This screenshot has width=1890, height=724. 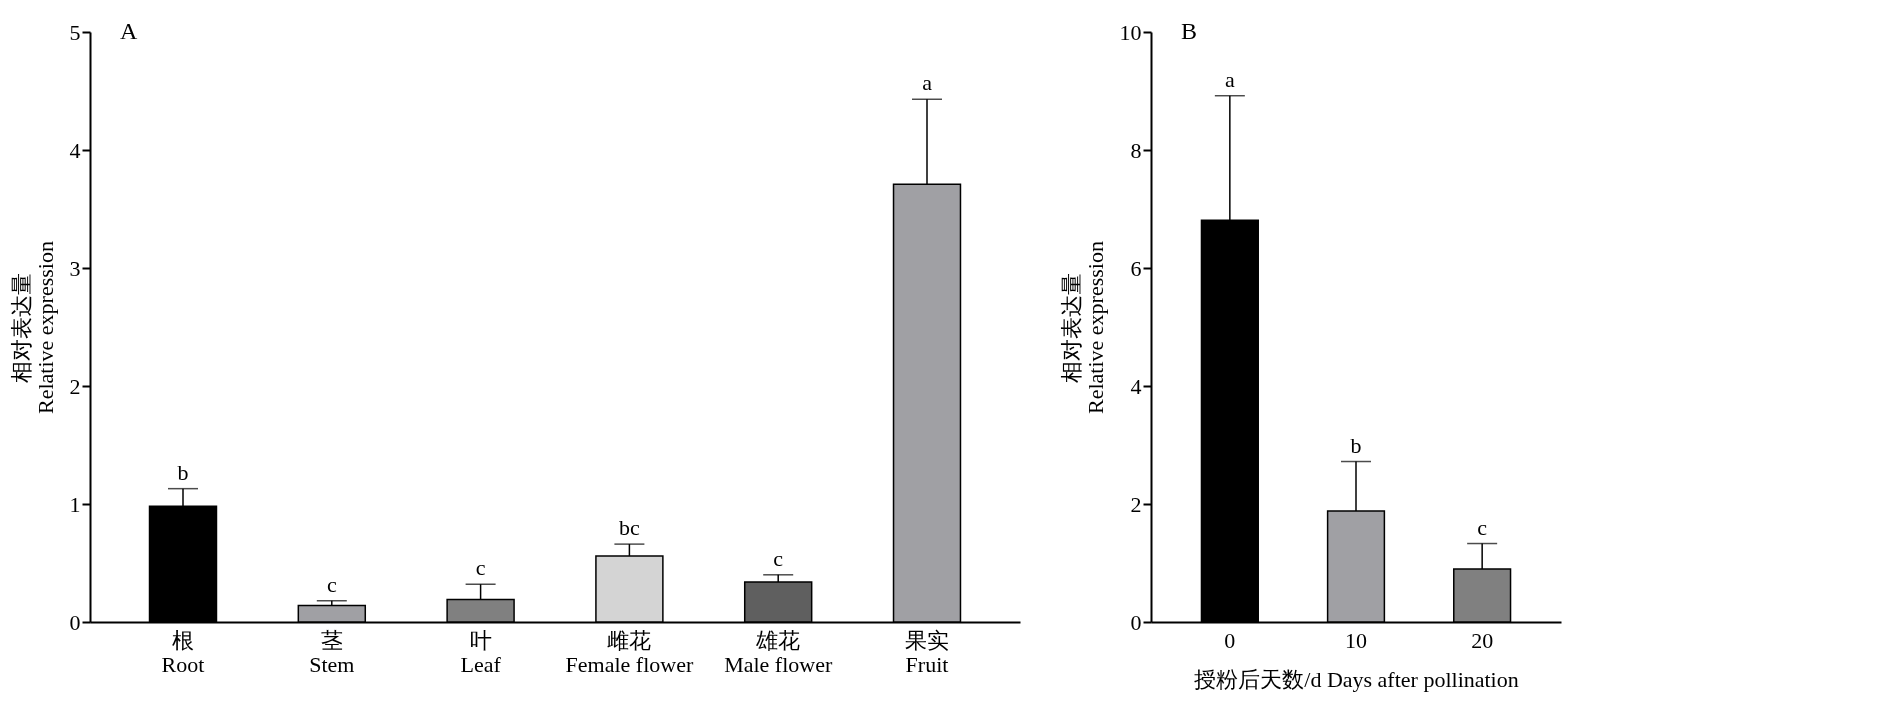 What do you see at coordinates (75, 32) in the screenshot?
I see `y-tick-label: 5` at bounding box center [75, 32].